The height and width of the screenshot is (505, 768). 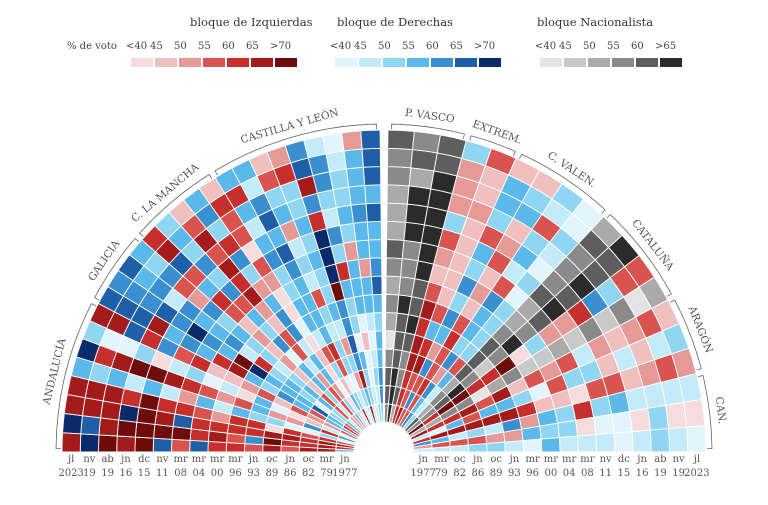 What do you see at coordinates (252, 46) in the screenshot?
I see `legend-tick-label: 65` at bounding box center [252, 46].